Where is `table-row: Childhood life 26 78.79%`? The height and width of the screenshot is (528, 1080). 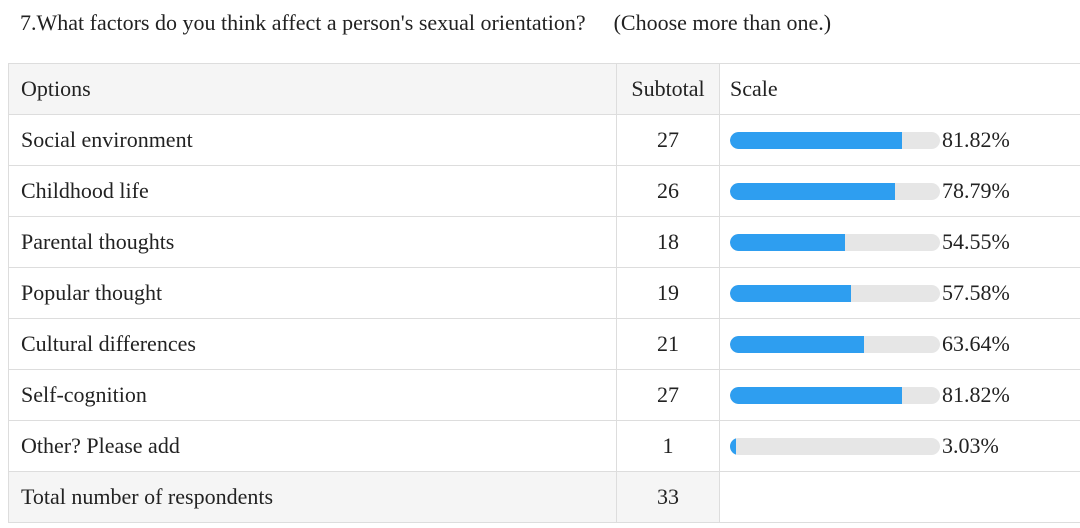
table-row: Childhood life 26 78.79% is located at coordinates (544, 191).